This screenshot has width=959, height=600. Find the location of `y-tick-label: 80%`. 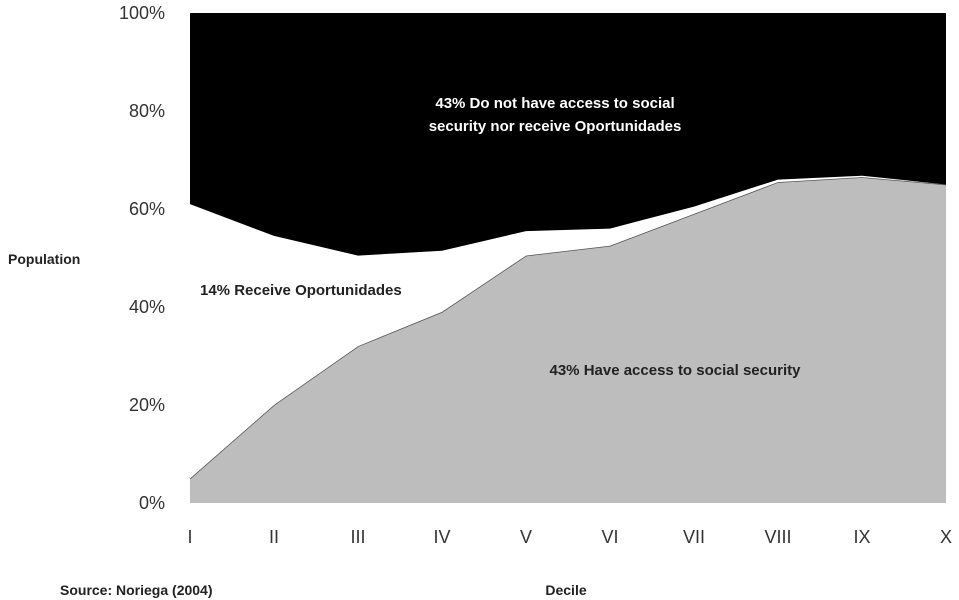

y-tick-label: 80% is located at coordinates (147, 111).